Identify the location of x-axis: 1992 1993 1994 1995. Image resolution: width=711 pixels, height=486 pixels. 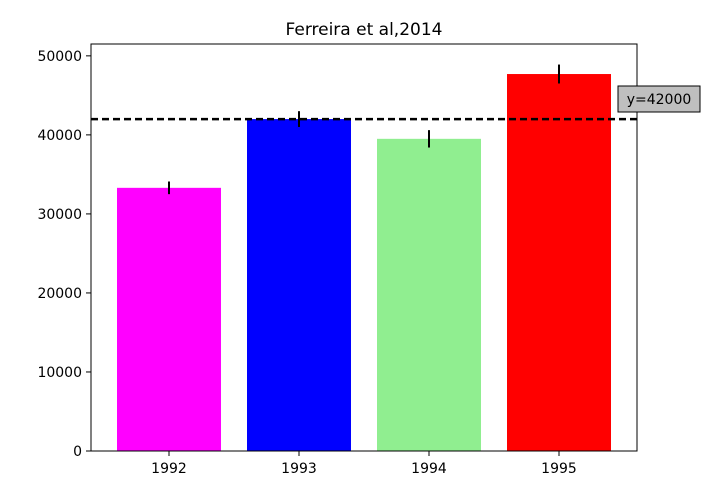
(364, 464).